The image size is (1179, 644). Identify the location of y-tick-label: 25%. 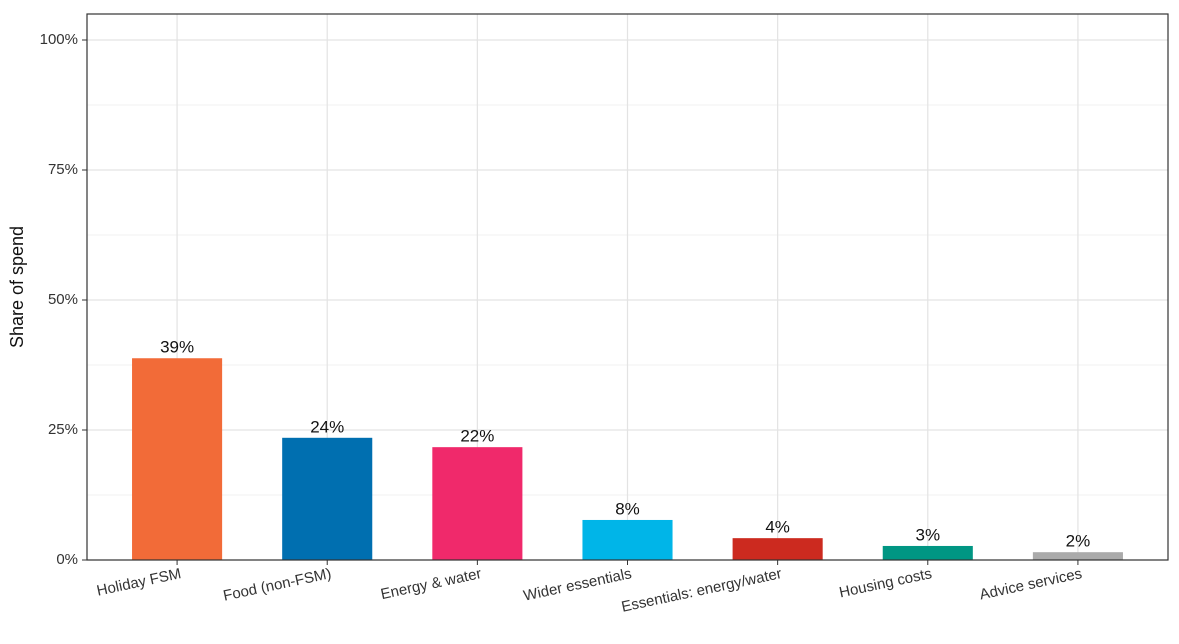
(63, 429).